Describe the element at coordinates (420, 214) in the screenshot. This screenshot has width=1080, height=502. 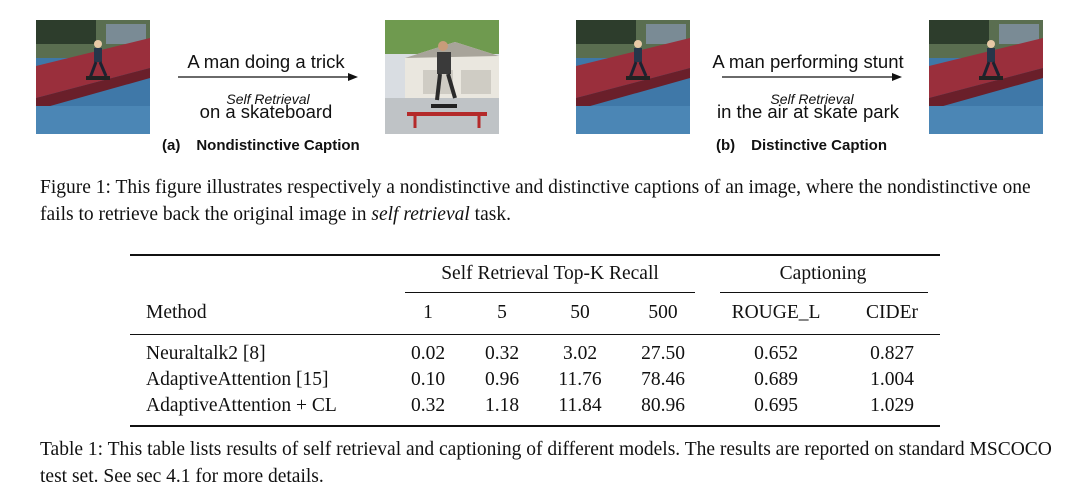
I see `figure-caption-italic: self retrieval` at that location.